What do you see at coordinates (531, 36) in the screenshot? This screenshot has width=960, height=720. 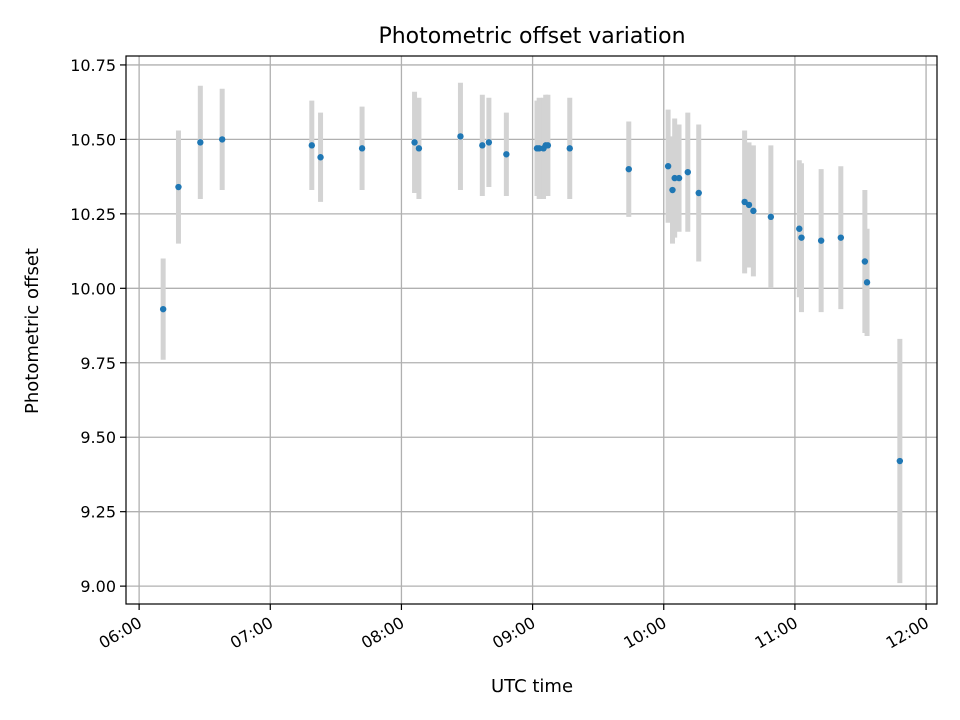 I see `chart-title: Photometric offset variation` at bounding box center [531, 36].